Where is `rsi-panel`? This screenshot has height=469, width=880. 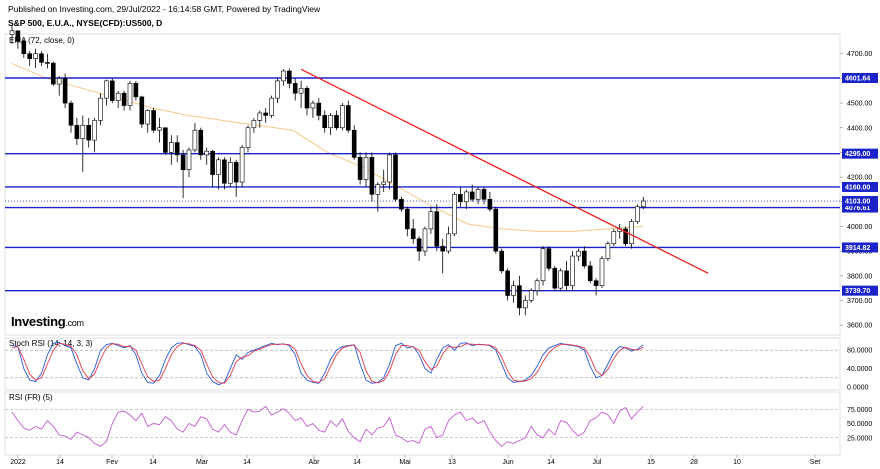
rsi-panel is located at coordinates (422, 423).